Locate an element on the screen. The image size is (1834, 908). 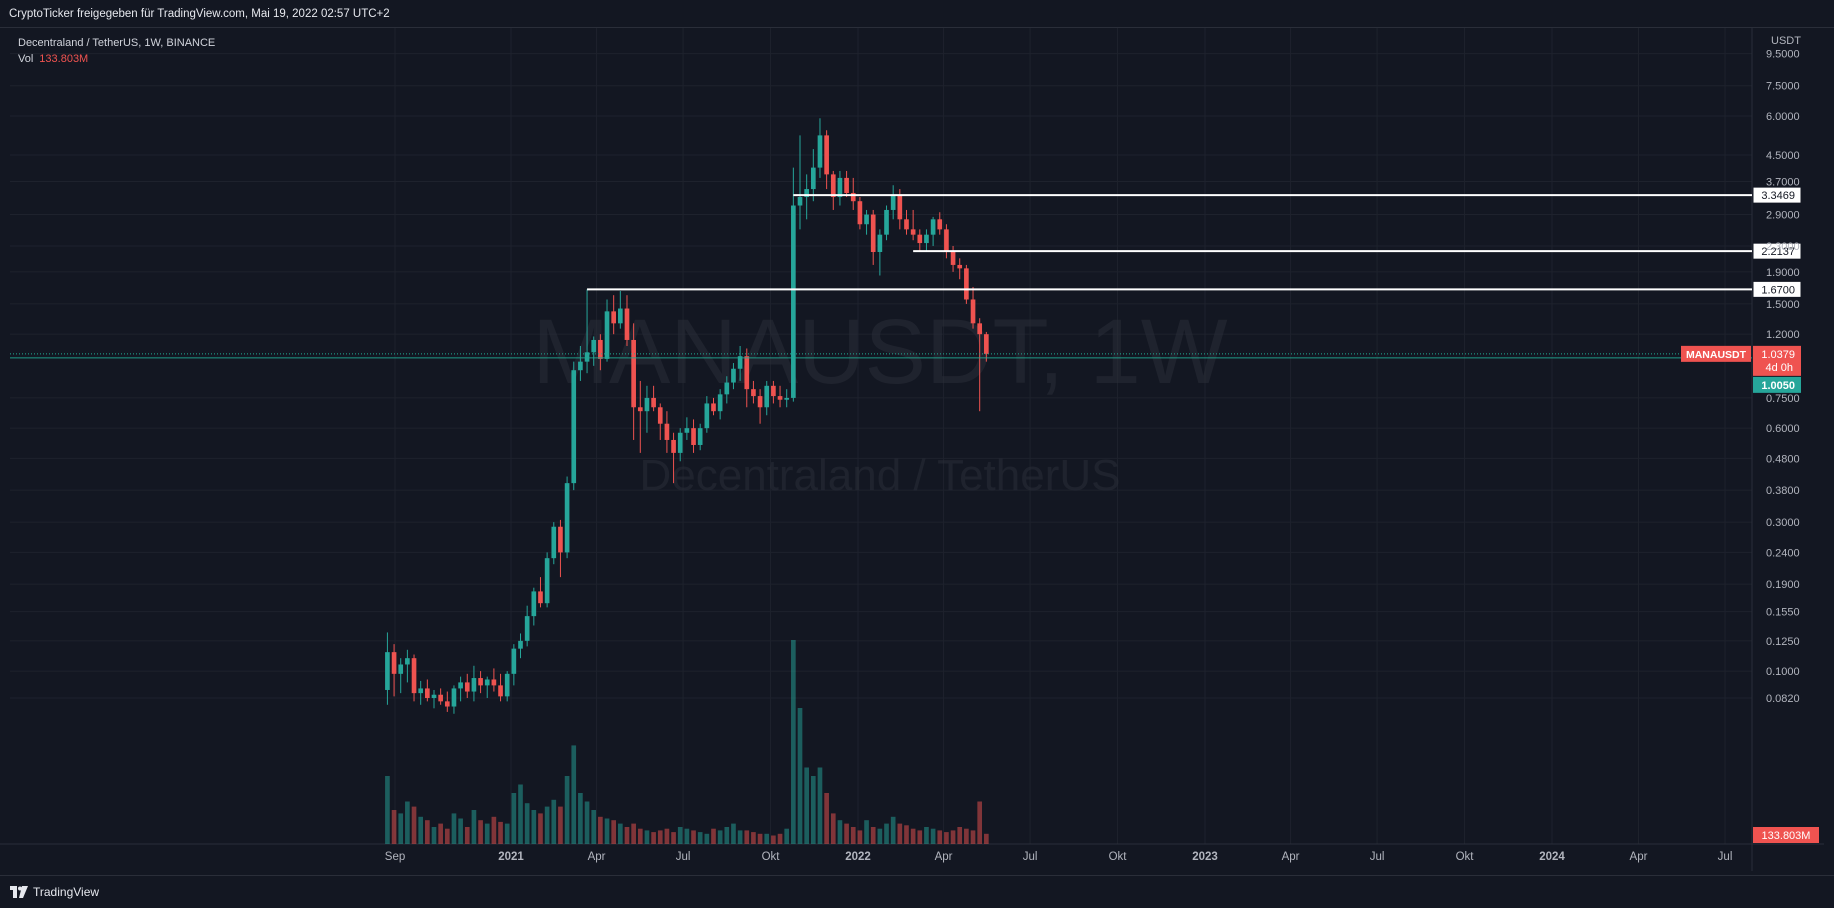
symbol-line: Decentraland / TetherUS, 1W, BINANCE is located at coordinates (117, 43).